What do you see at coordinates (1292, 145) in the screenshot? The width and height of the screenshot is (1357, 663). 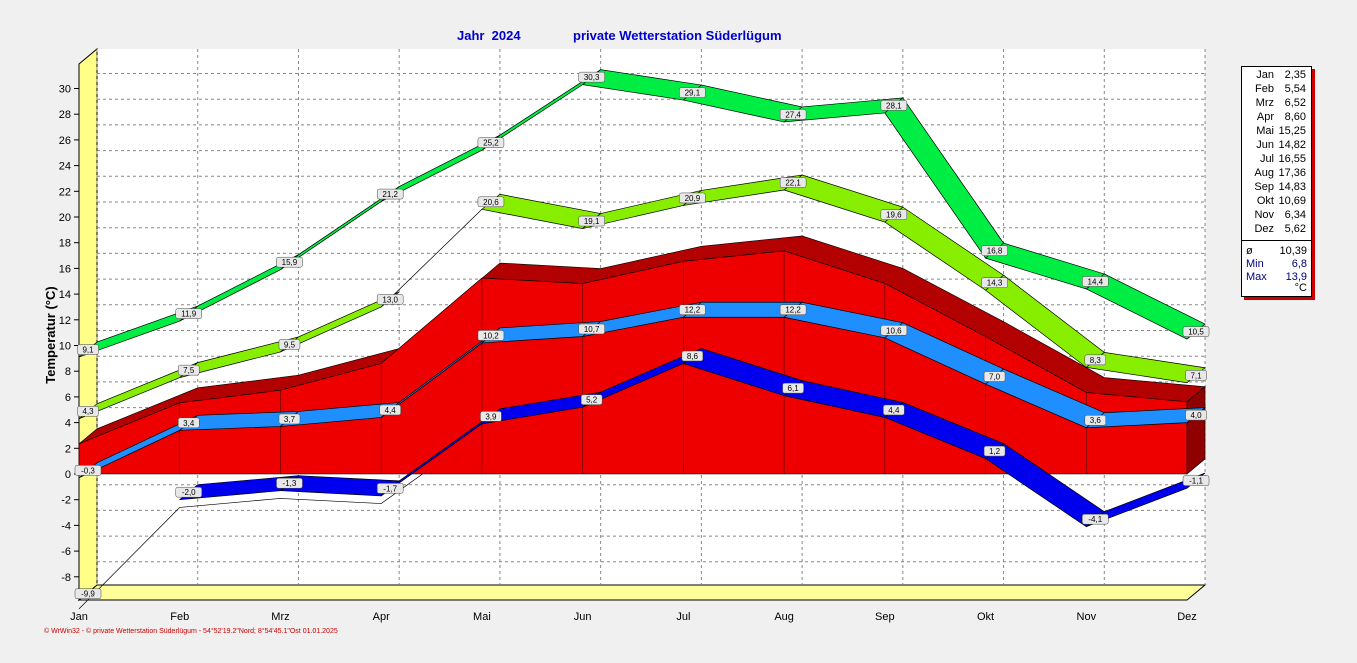 I see `legend-value: 14,82` at bounding box center [1292, 145].